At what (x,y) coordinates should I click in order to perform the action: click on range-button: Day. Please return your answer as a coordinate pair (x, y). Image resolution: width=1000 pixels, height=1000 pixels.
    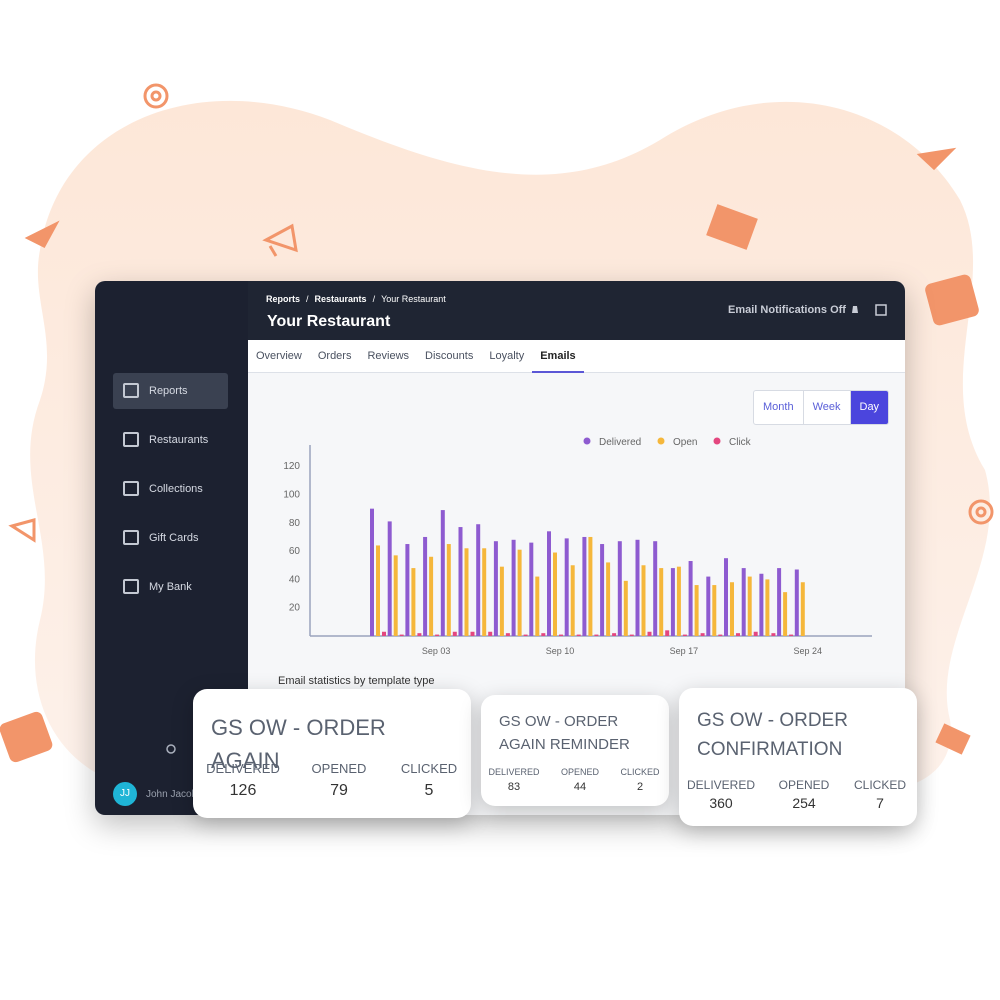
    Looking at the image, I should click on (869, 407).